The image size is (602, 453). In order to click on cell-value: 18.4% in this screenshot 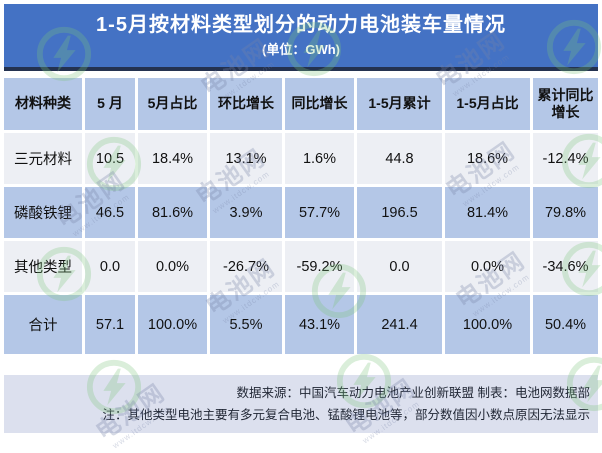, I will do `click(171, 158)`.